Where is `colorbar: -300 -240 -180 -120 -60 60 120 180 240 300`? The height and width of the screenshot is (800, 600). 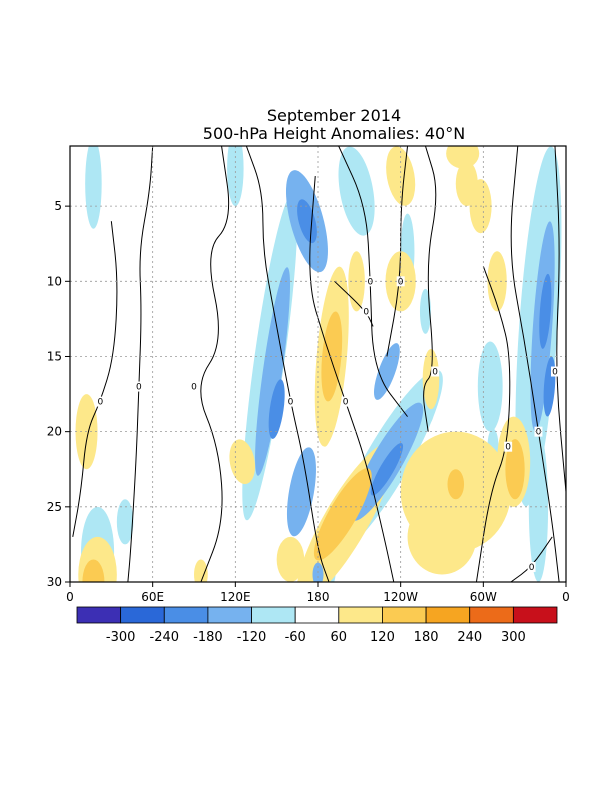
colorbar: -300 -240 -180 -120 -60 60 120 180 240 300 is located at coordinates (317, 625).